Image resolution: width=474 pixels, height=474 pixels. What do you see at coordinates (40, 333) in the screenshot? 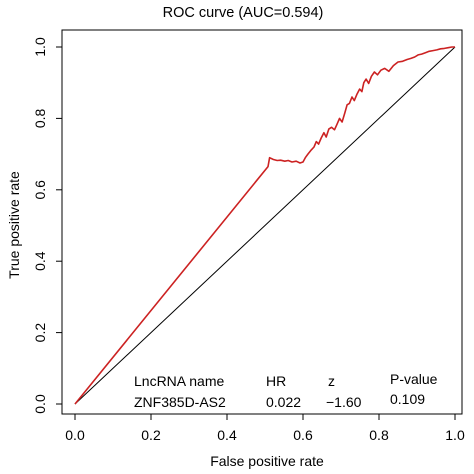
I see `y-tick-label: 0.2` at bounding box center [40, 333].